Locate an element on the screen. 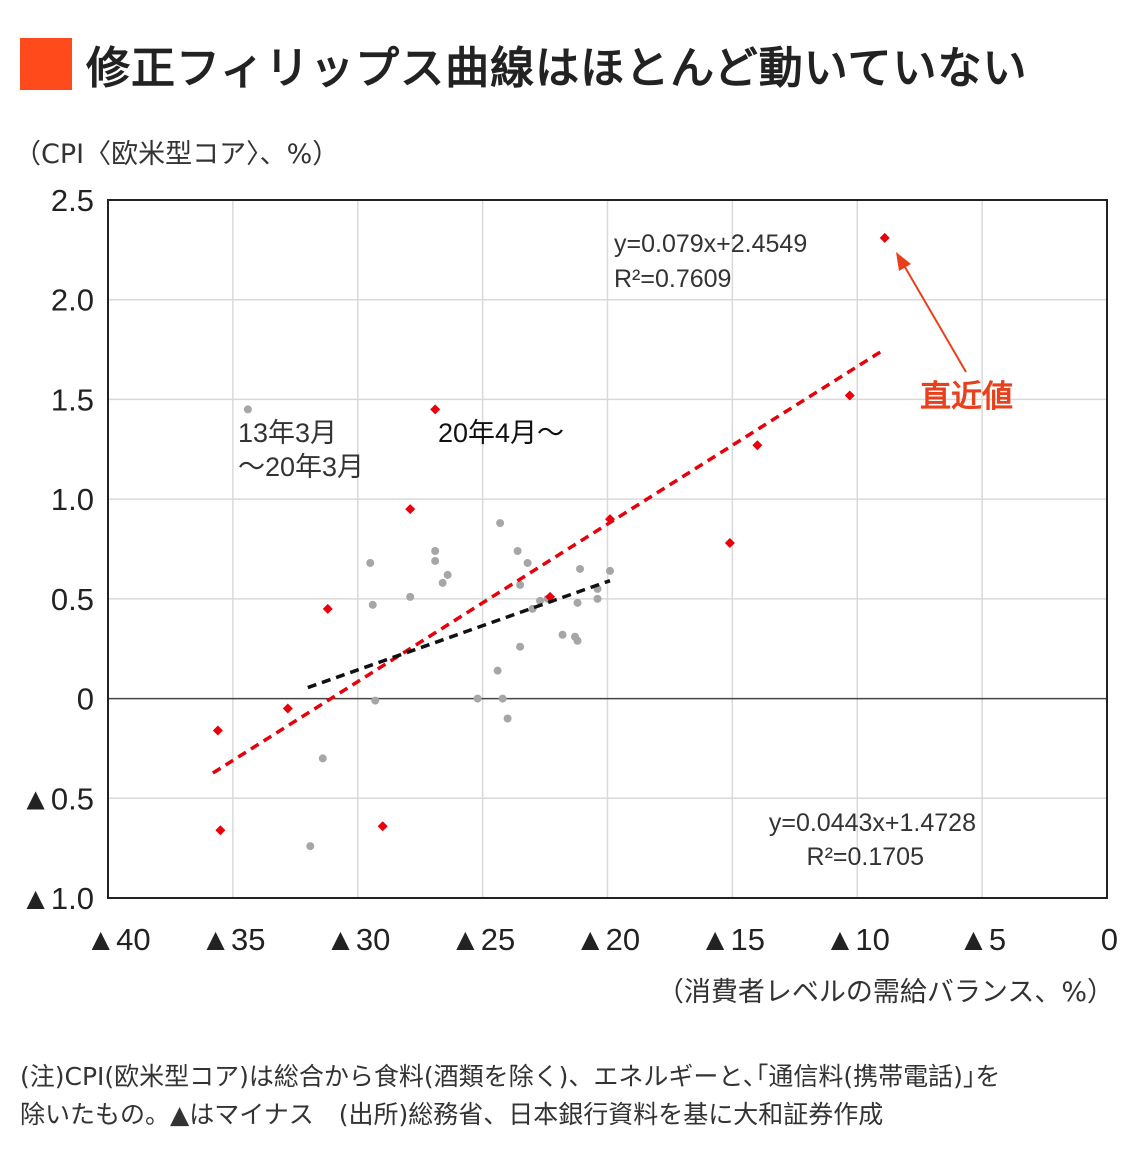 The width and height of the screenshot is (1140, 1170). x-tick-label: ▲5 is located at coordinates (982, 939).